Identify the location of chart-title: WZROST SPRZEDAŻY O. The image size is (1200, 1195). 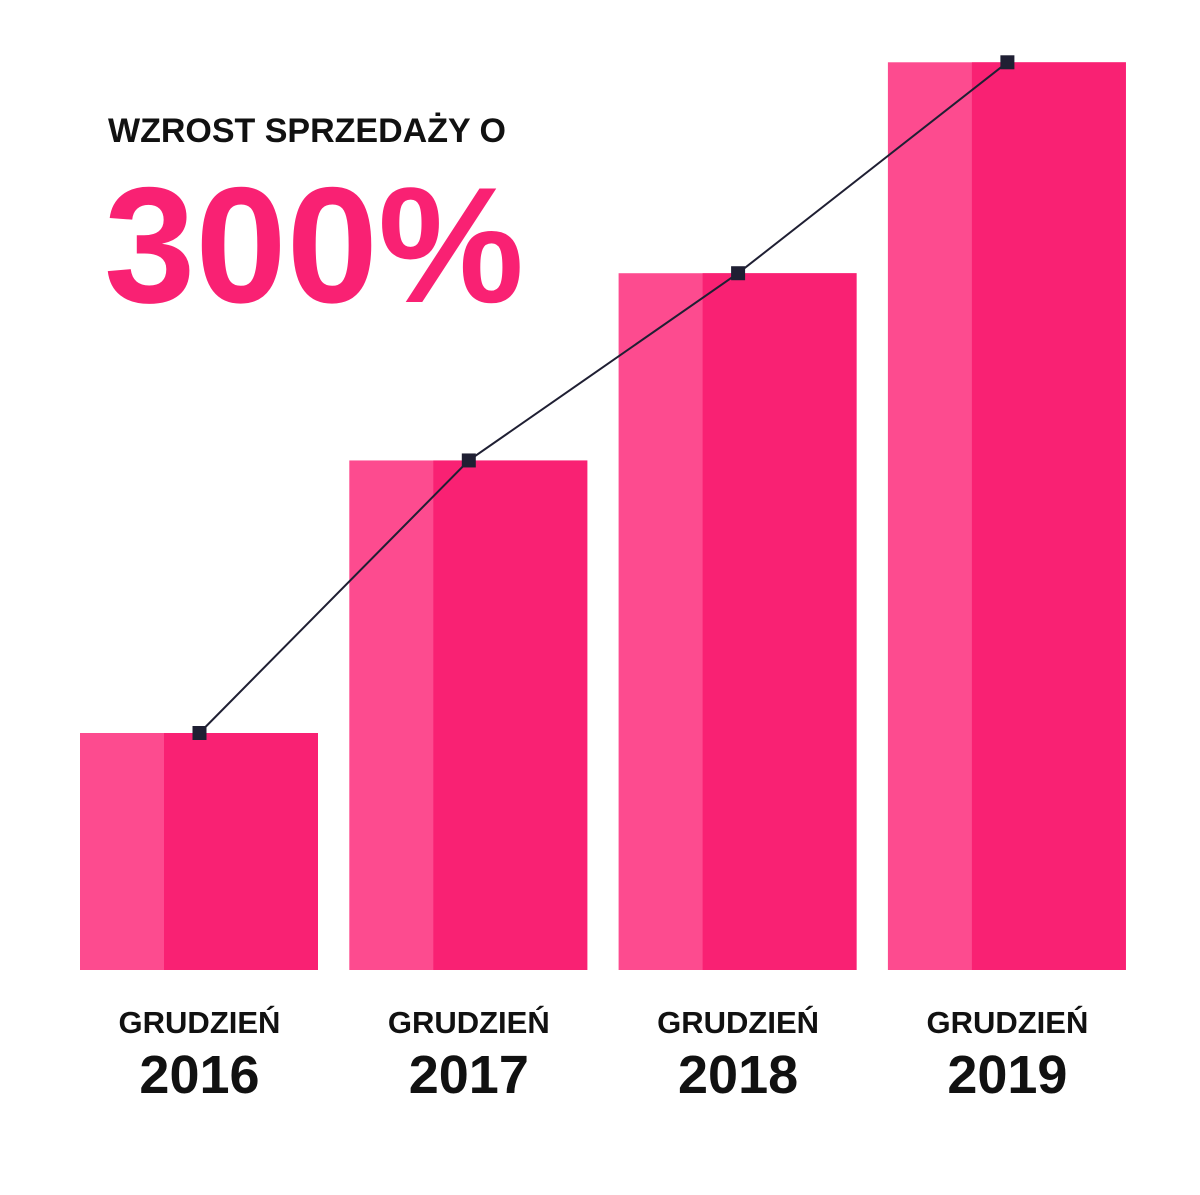
(307, 131).